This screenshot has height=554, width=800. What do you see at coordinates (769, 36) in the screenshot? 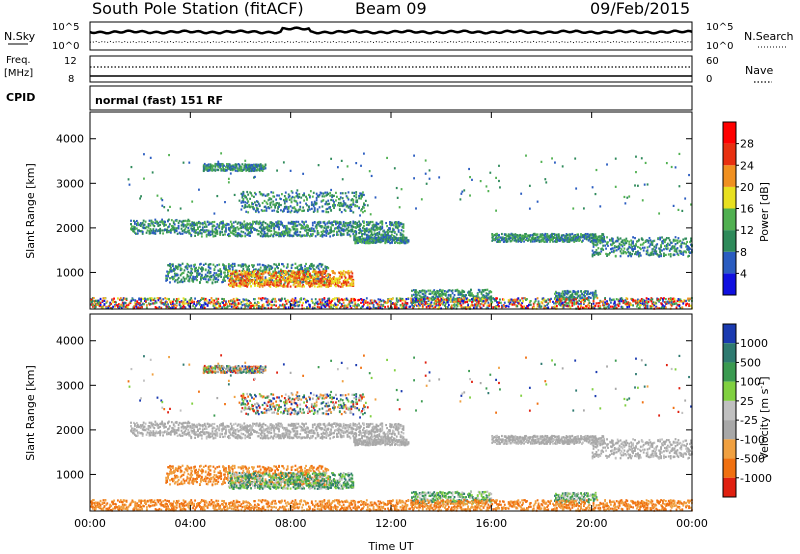
I see `nsearch-label: N.Search` at bounding box center [769, 36].